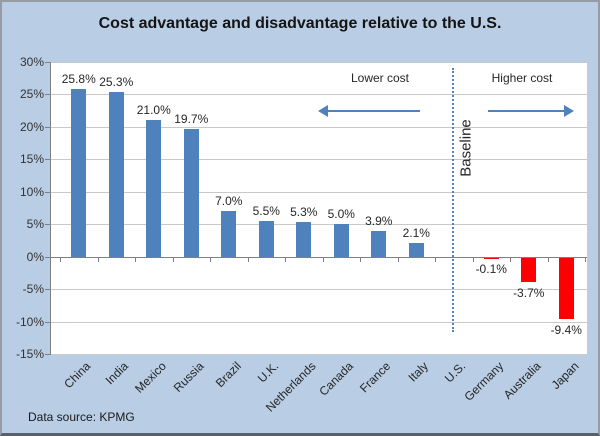 This screenshot has height=436, width=600. I want to click on x-axis-label: Brazil, so click(228, 375).